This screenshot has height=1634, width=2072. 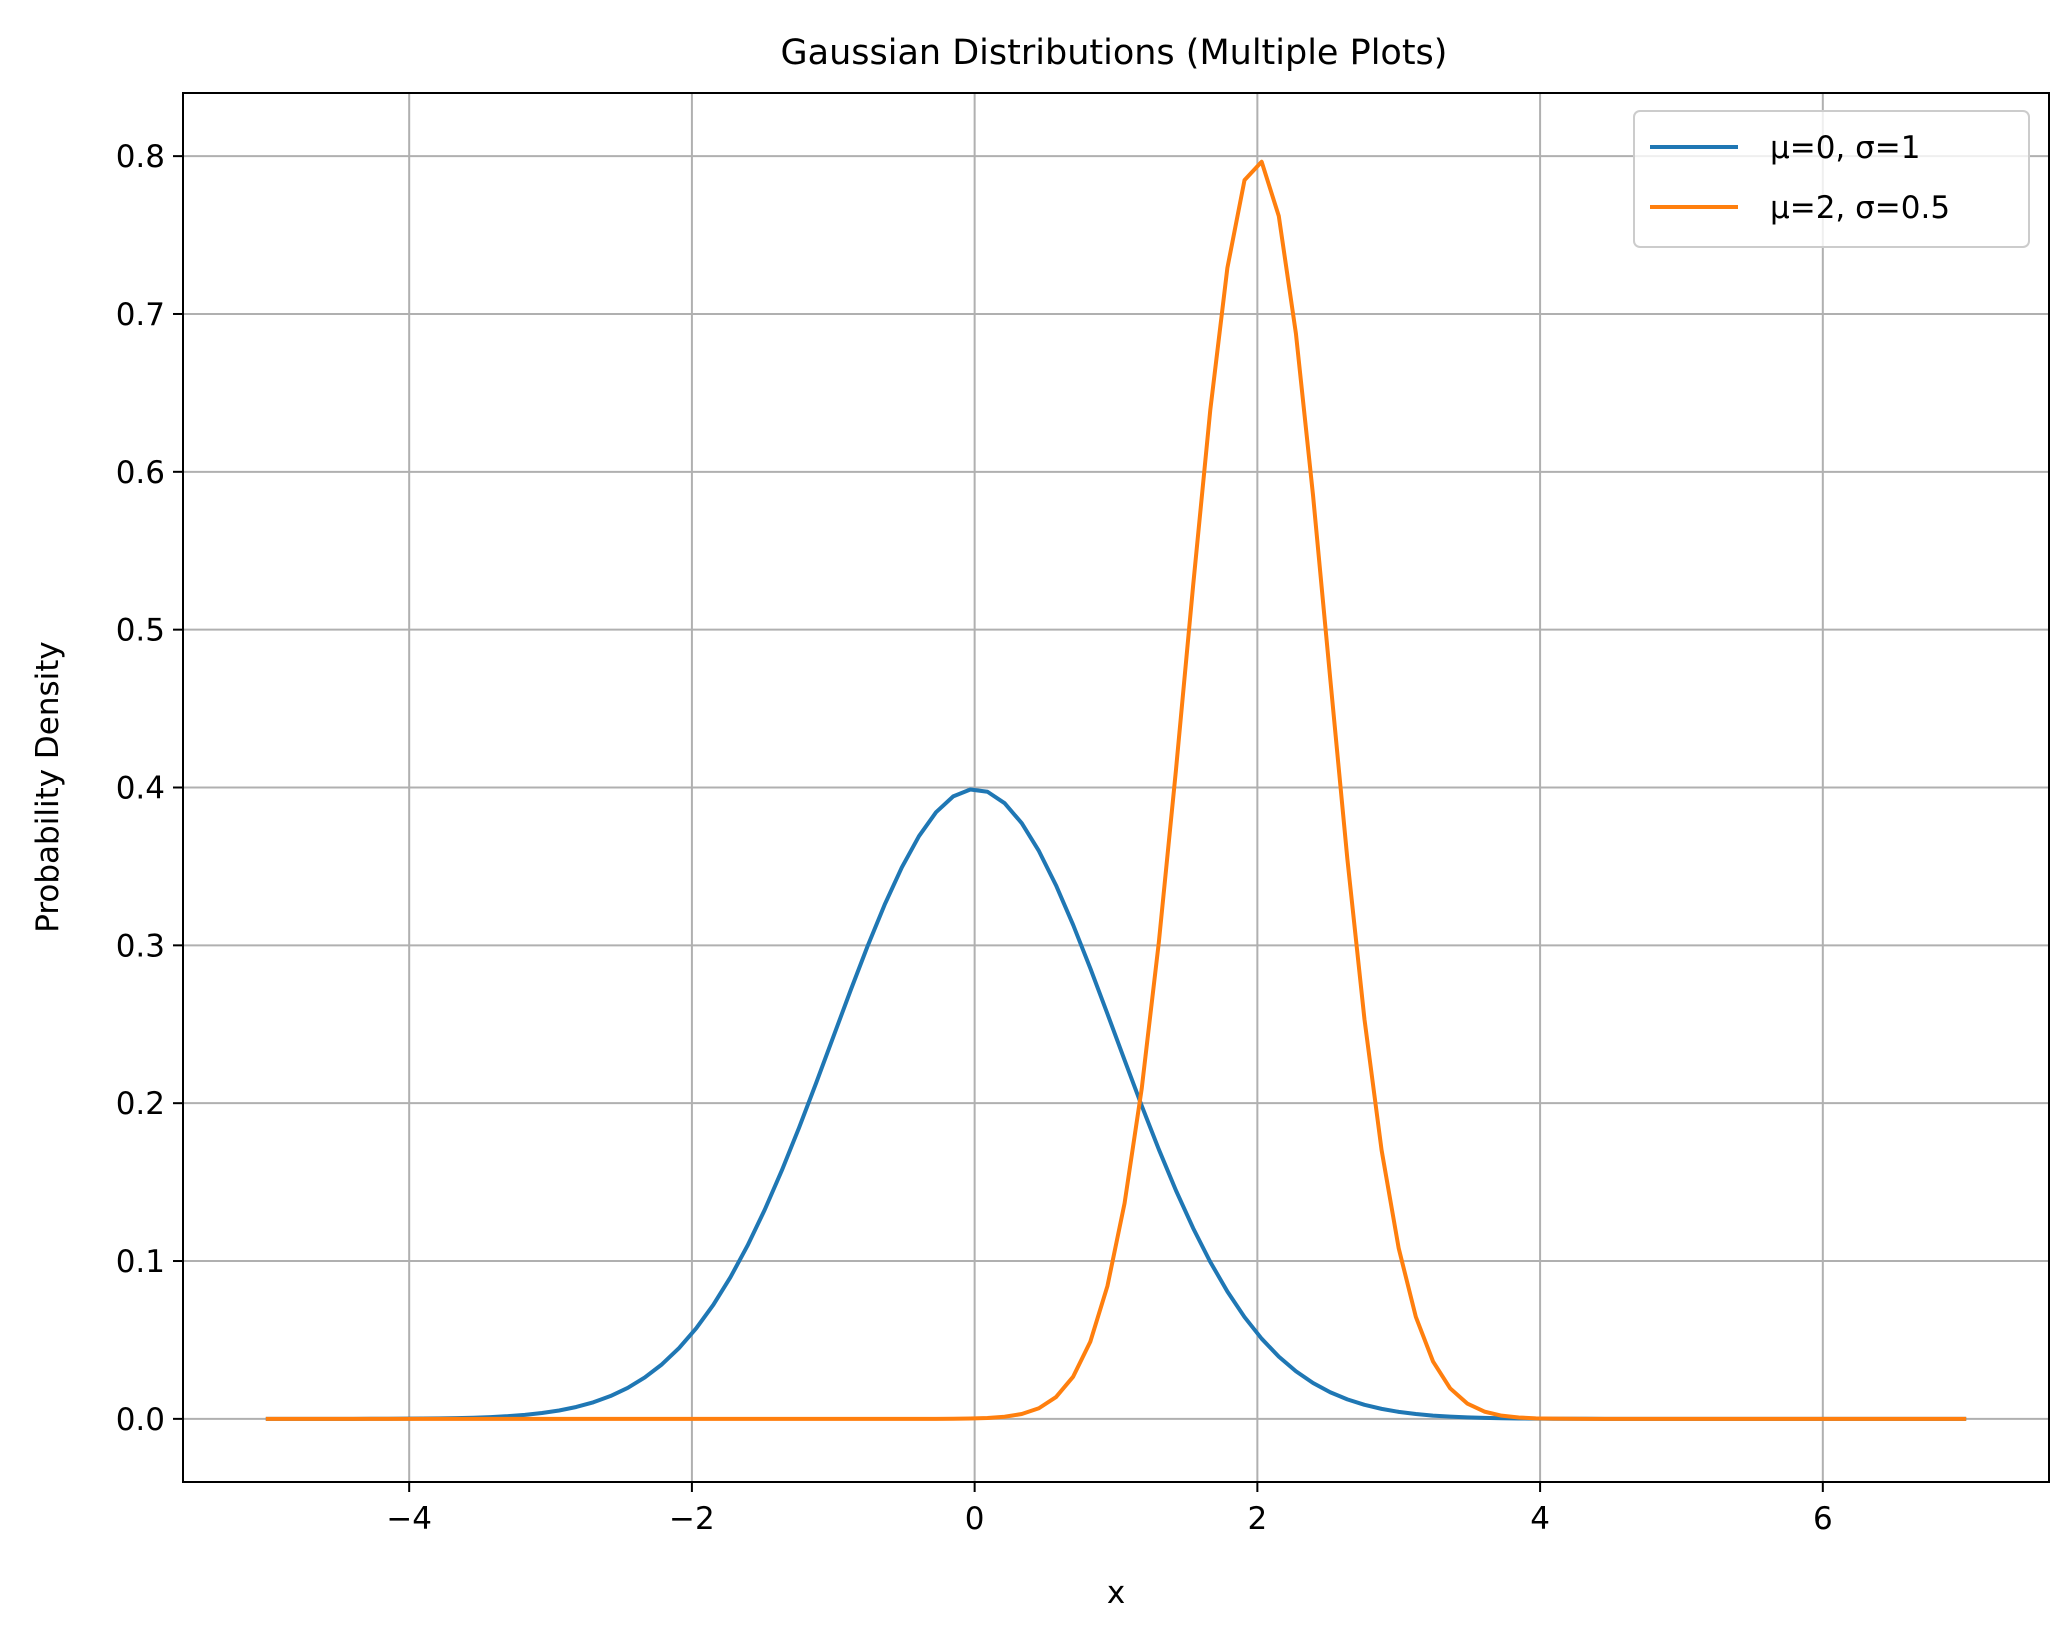 What do you see at coordinates (140, 946) in the screenshot?
I see `y-tick-label: 0.3` at bounding box center [140, 946].